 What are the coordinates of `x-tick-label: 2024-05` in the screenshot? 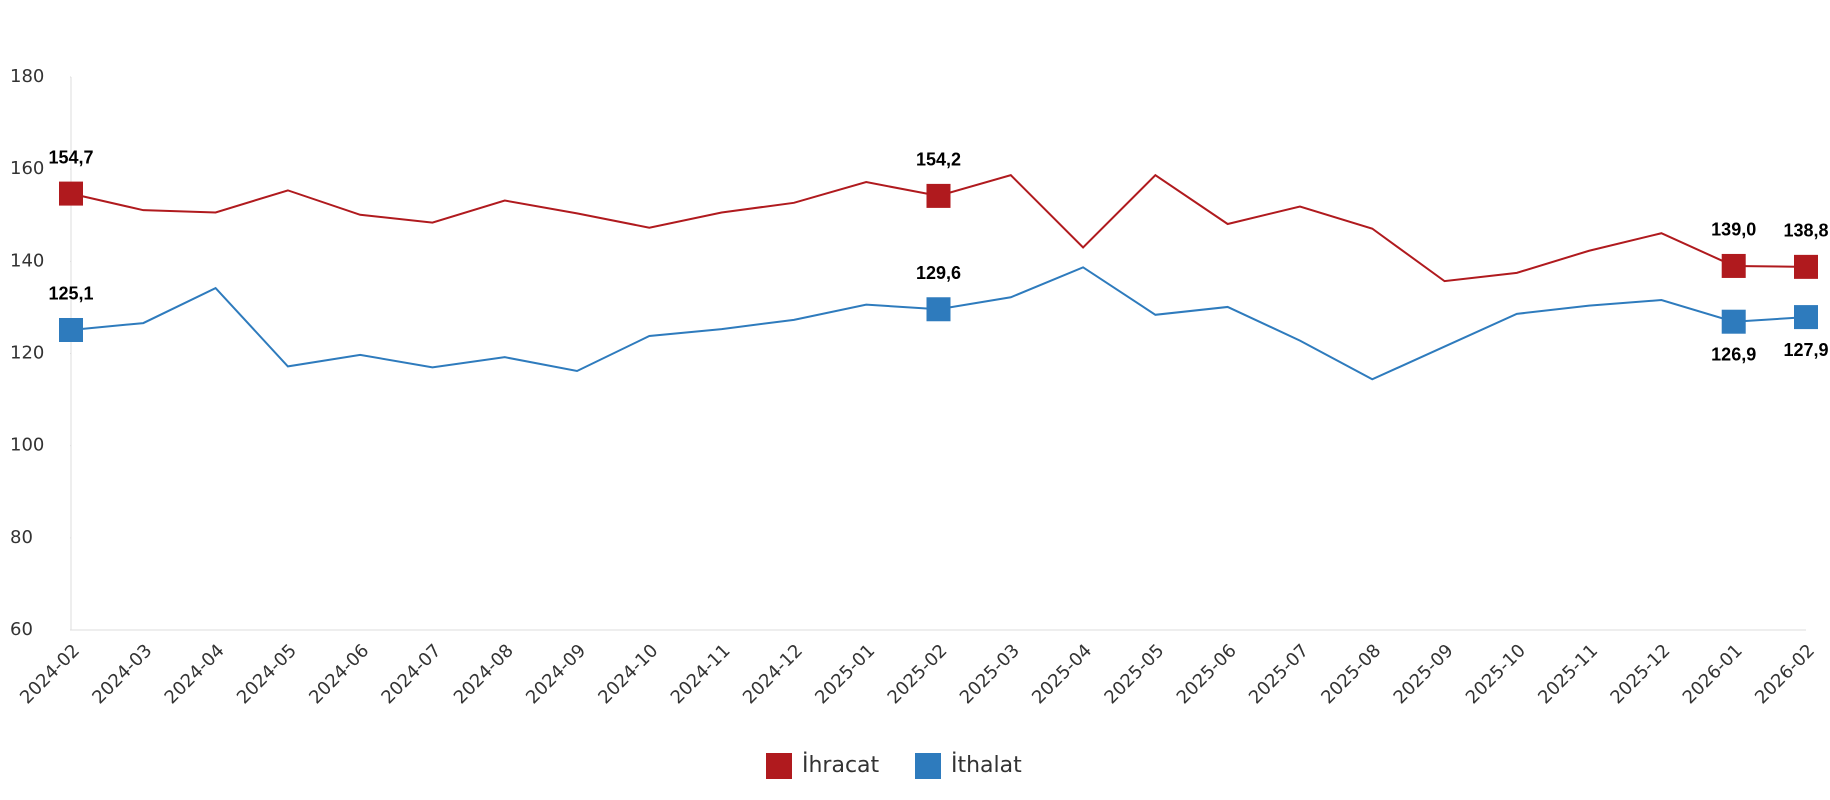 It's located at (267, 674).